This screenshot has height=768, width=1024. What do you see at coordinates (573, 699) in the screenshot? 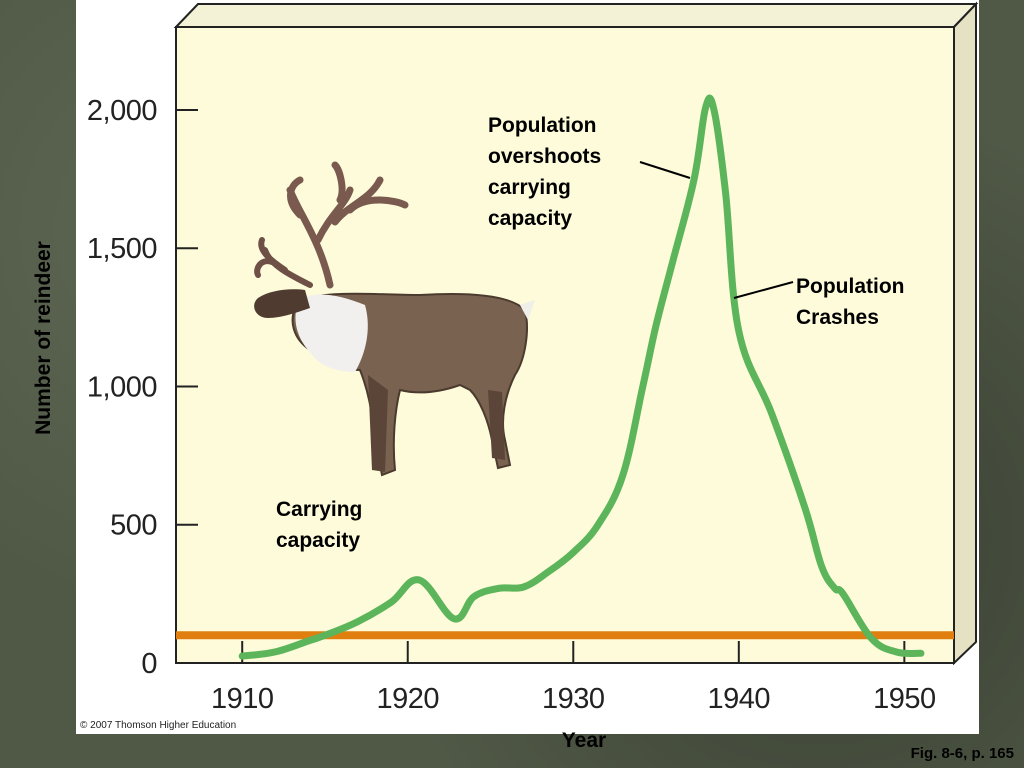
I see `x-tick-label: 1930` at bounding box center [573, 699].